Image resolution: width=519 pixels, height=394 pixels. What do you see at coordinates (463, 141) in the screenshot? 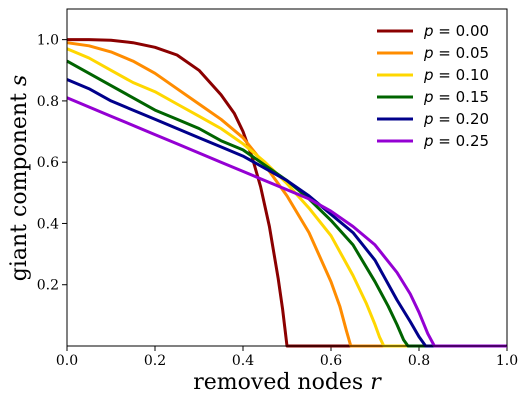
I see `legend-value: = 0.25` at bounding box center [463, 141].